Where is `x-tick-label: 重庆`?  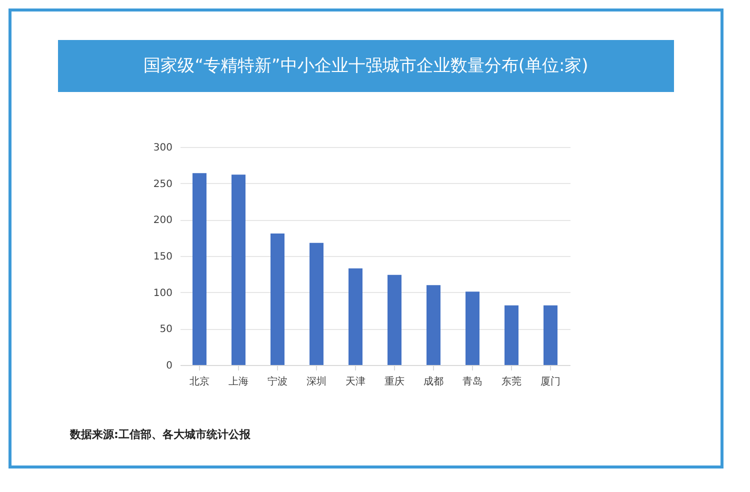
x-tick-label: 重庆 is located at coordinates (394, 382).